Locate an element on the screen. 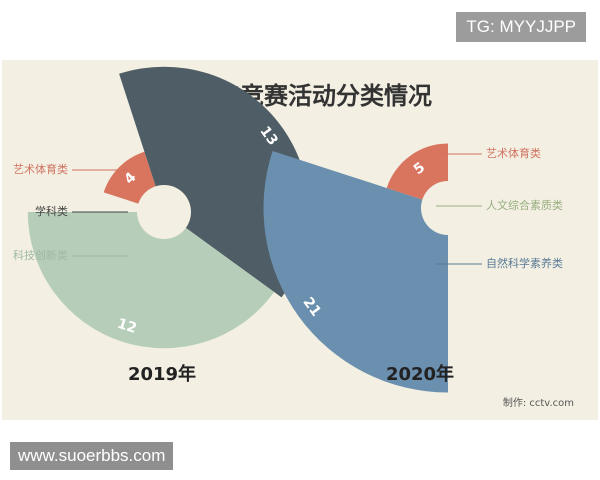  year-label-2020: 2020年 is located at coordinates (420, 374).